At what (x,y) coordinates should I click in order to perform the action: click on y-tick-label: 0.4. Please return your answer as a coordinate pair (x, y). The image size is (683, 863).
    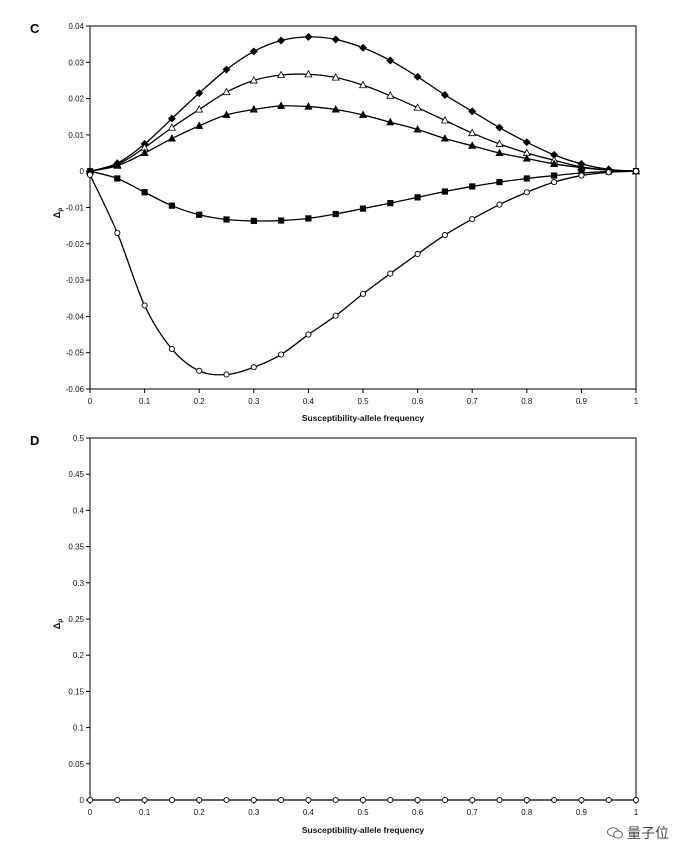
    Looking at the image, I should click on (79, 510).